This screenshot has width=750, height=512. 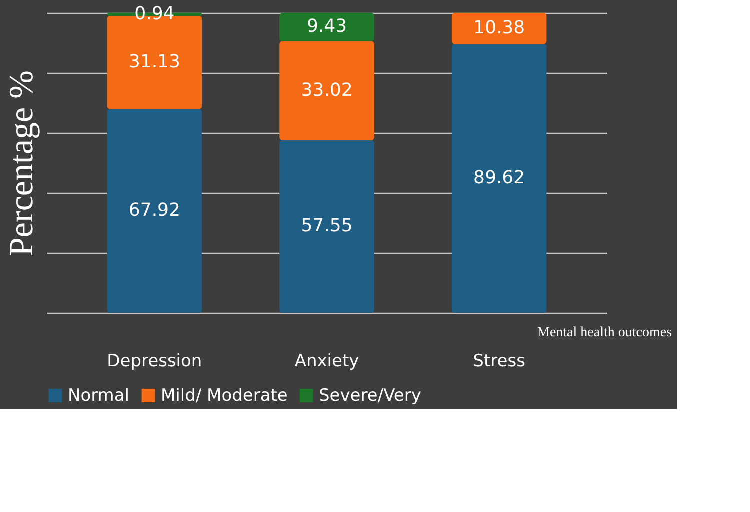 I want to click on data-label: 31.13, so click(x=154, y=62).